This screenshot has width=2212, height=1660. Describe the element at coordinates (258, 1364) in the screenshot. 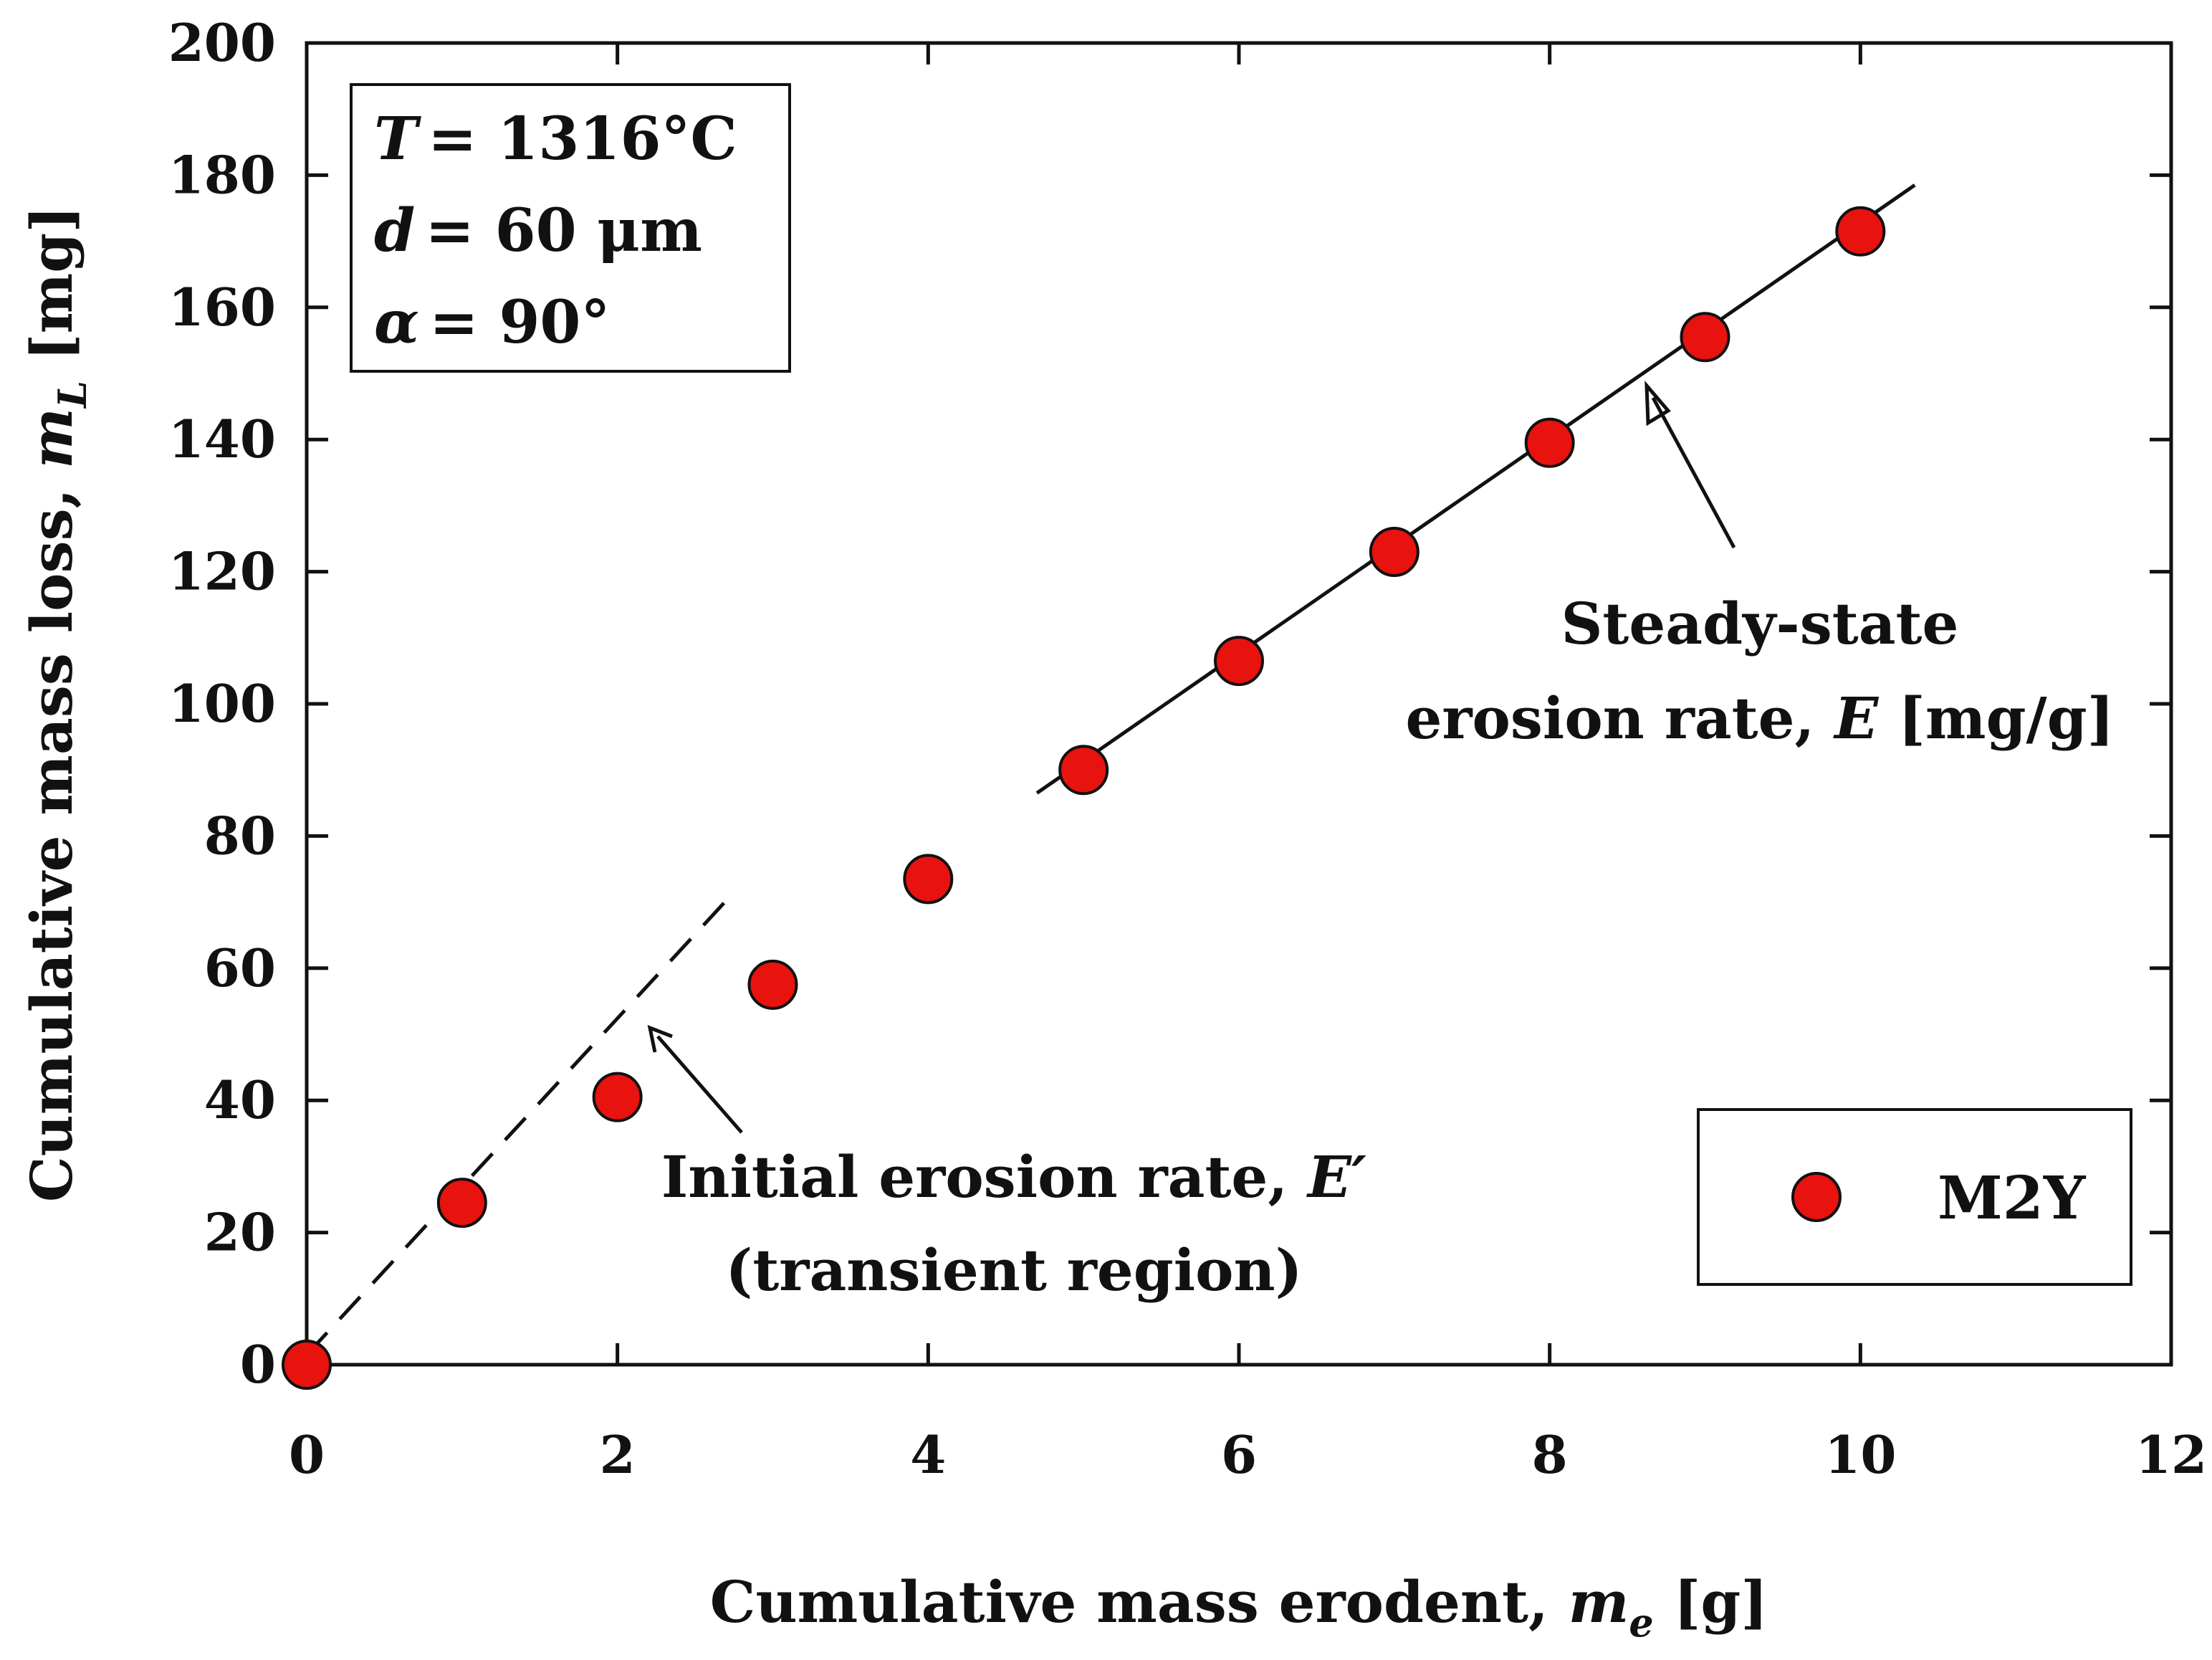

I see `y-tick-label: 0` at that location.